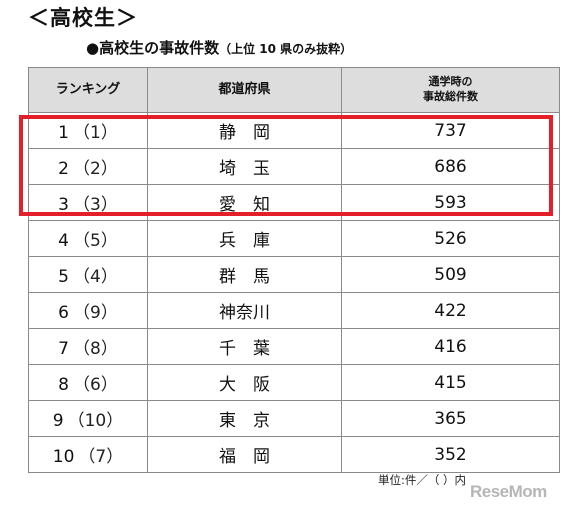  Describe the element at coordinates (244, 202) in the screenshot. I see `prefecture-cell: 愛 知` at that location.